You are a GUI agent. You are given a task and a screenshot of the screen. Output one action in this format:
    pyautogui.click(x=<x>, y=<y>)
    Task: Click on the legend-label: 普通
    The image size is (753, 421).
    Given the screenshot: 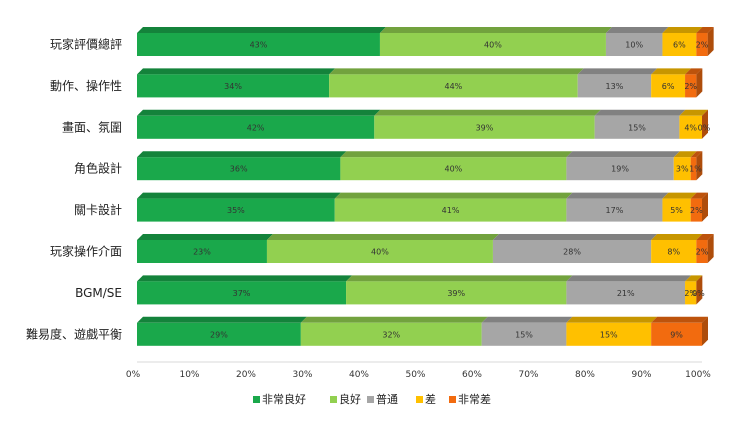 What is the action you would take?
    pyautogui.click(x=387, y=399)
    